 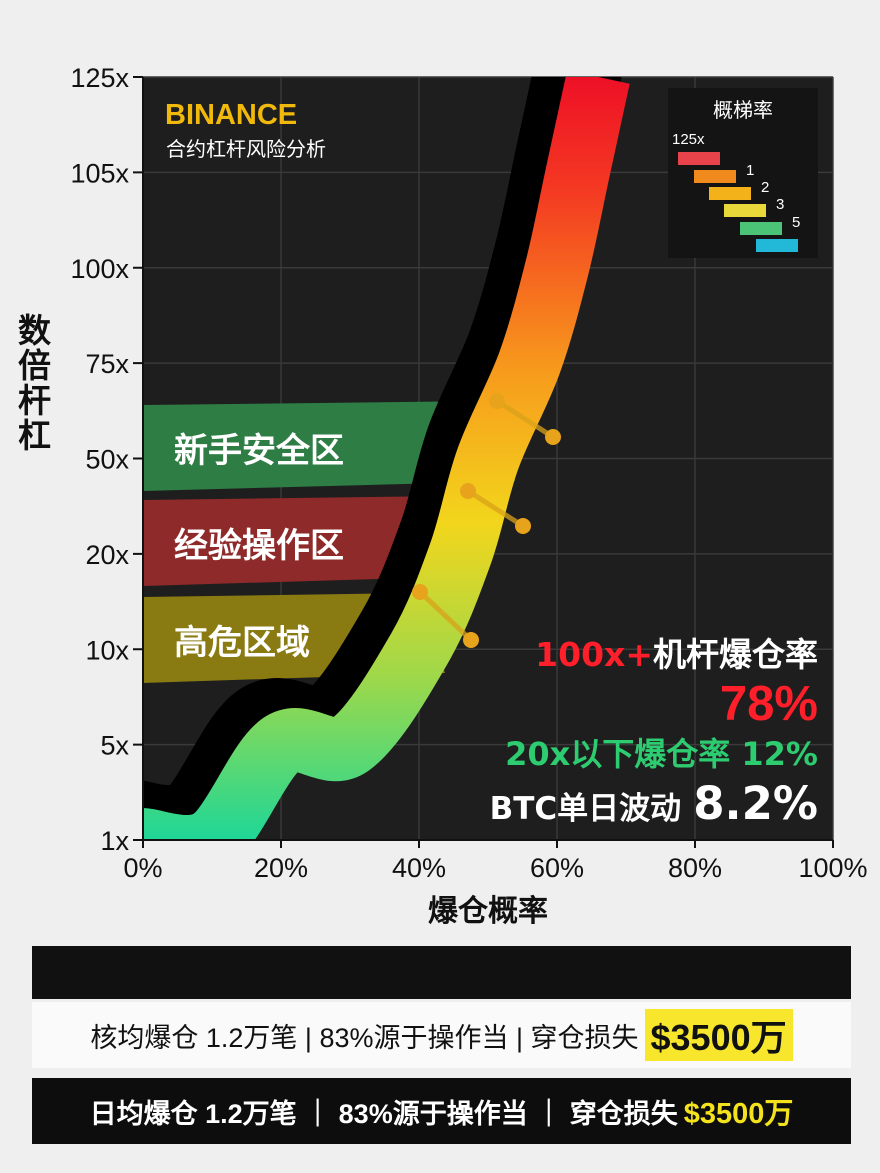 What do you see at coordinates (99, 269) in the screenshot?
I see `y-tick-label: 100x` at bounding box center [99, 269].